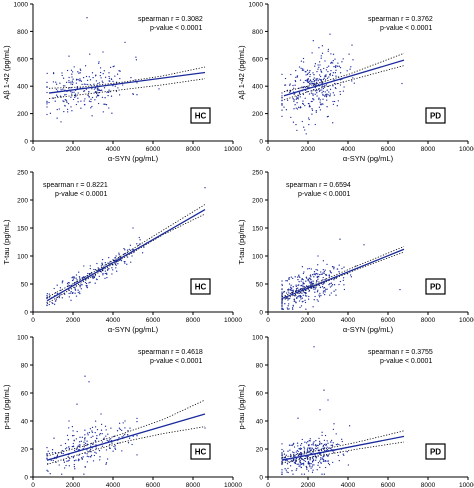 This screenshot has height=488, width=474. What do you see at coordinates (22, 114) in the screenshot?
I see `y-tick-label: 200` at bounding box center [22, 114].